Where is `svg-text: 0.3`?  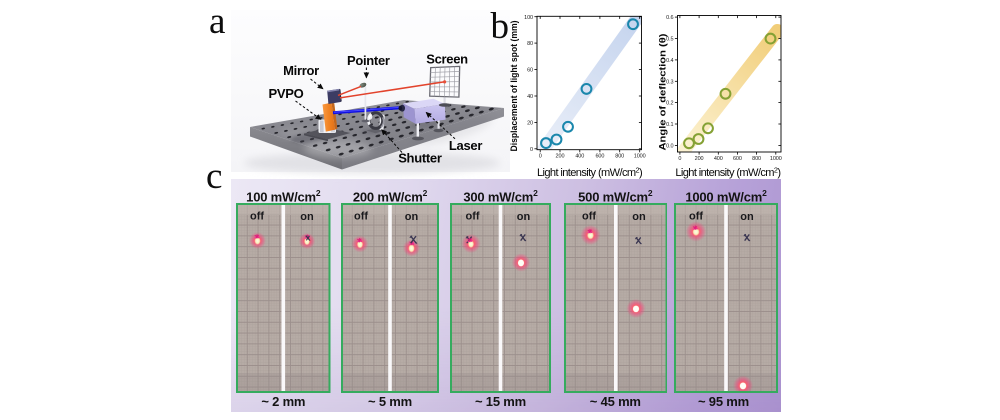
svg-text: 0.3 is located at coordinates (669, 82).